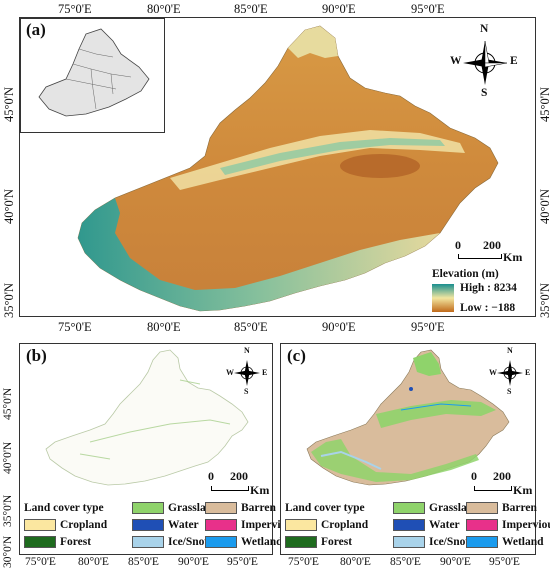 Image resolution: width=550 pixels, height=571 pixels. What do you see at coordinates (36, 355) in the screenshot?
I see `panel-b-label: (b)` at bounding box center [36, 355].